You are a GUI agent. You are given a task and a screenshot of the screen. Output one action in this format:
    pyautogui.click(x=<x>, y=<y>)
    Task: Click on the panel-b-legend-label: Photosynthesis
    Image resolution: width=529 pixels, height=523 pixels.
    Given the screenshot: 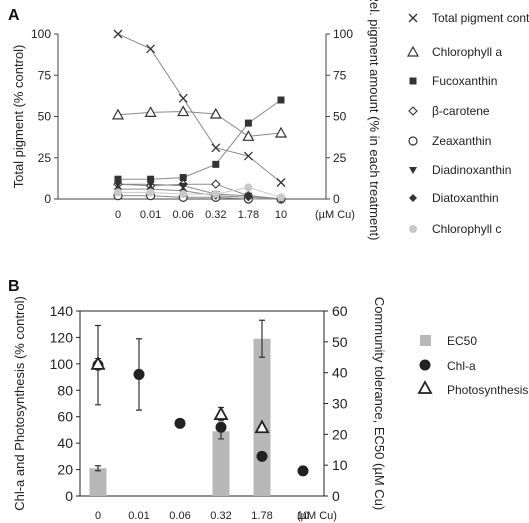 What is the action you would take?
    pyautogui.click(x=487, y=390)
    